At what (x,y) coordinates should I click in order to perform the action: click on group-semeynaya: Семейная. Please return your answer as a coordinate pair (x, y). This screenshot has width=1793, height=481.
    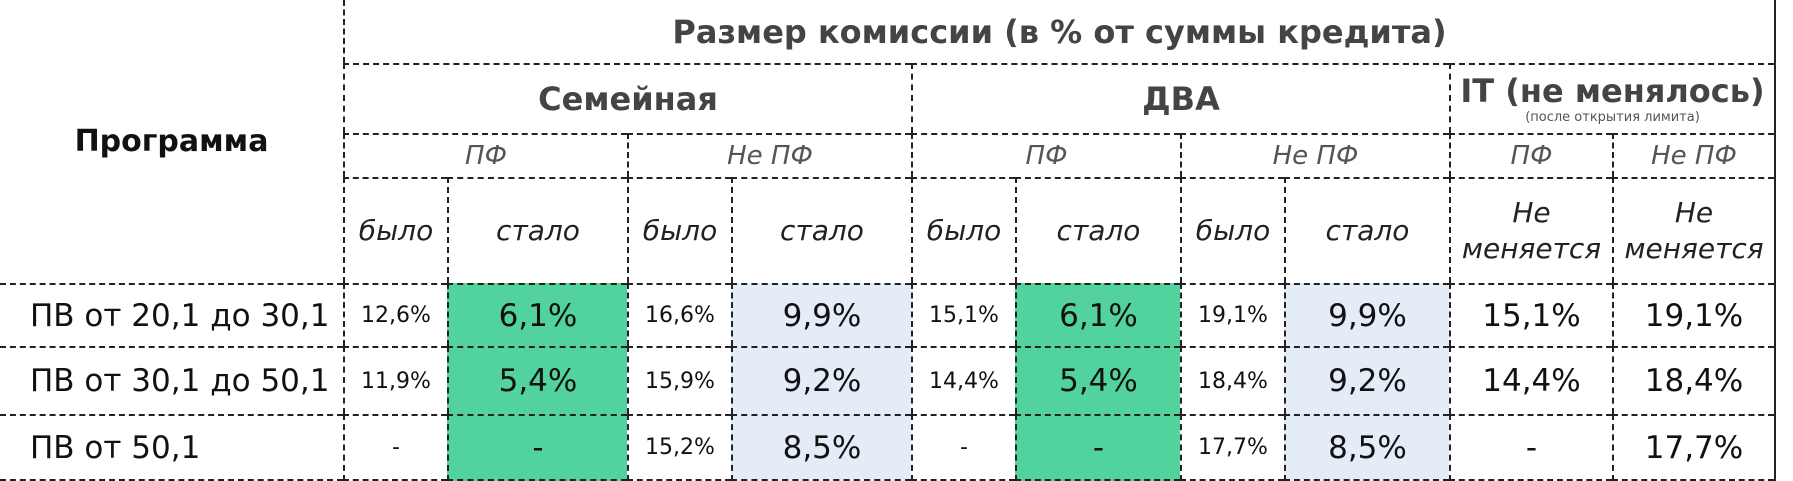
    Looking at the image, I should click on (627, 98).